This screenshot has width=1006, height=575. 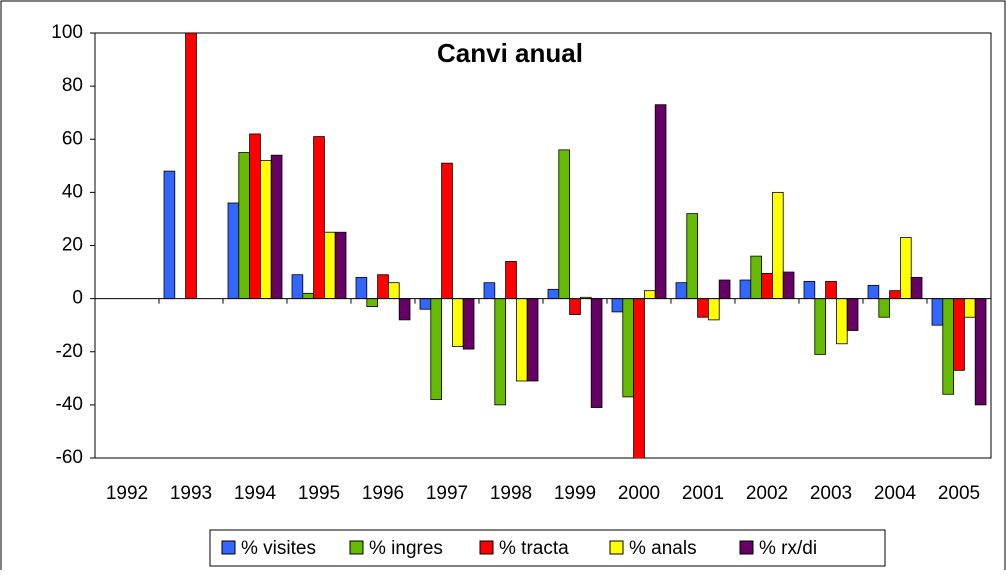 What do you see at coordinates (406, 548) in the screenshot?
I see `legend-label: % ingres` at bounding box center [406, 548].